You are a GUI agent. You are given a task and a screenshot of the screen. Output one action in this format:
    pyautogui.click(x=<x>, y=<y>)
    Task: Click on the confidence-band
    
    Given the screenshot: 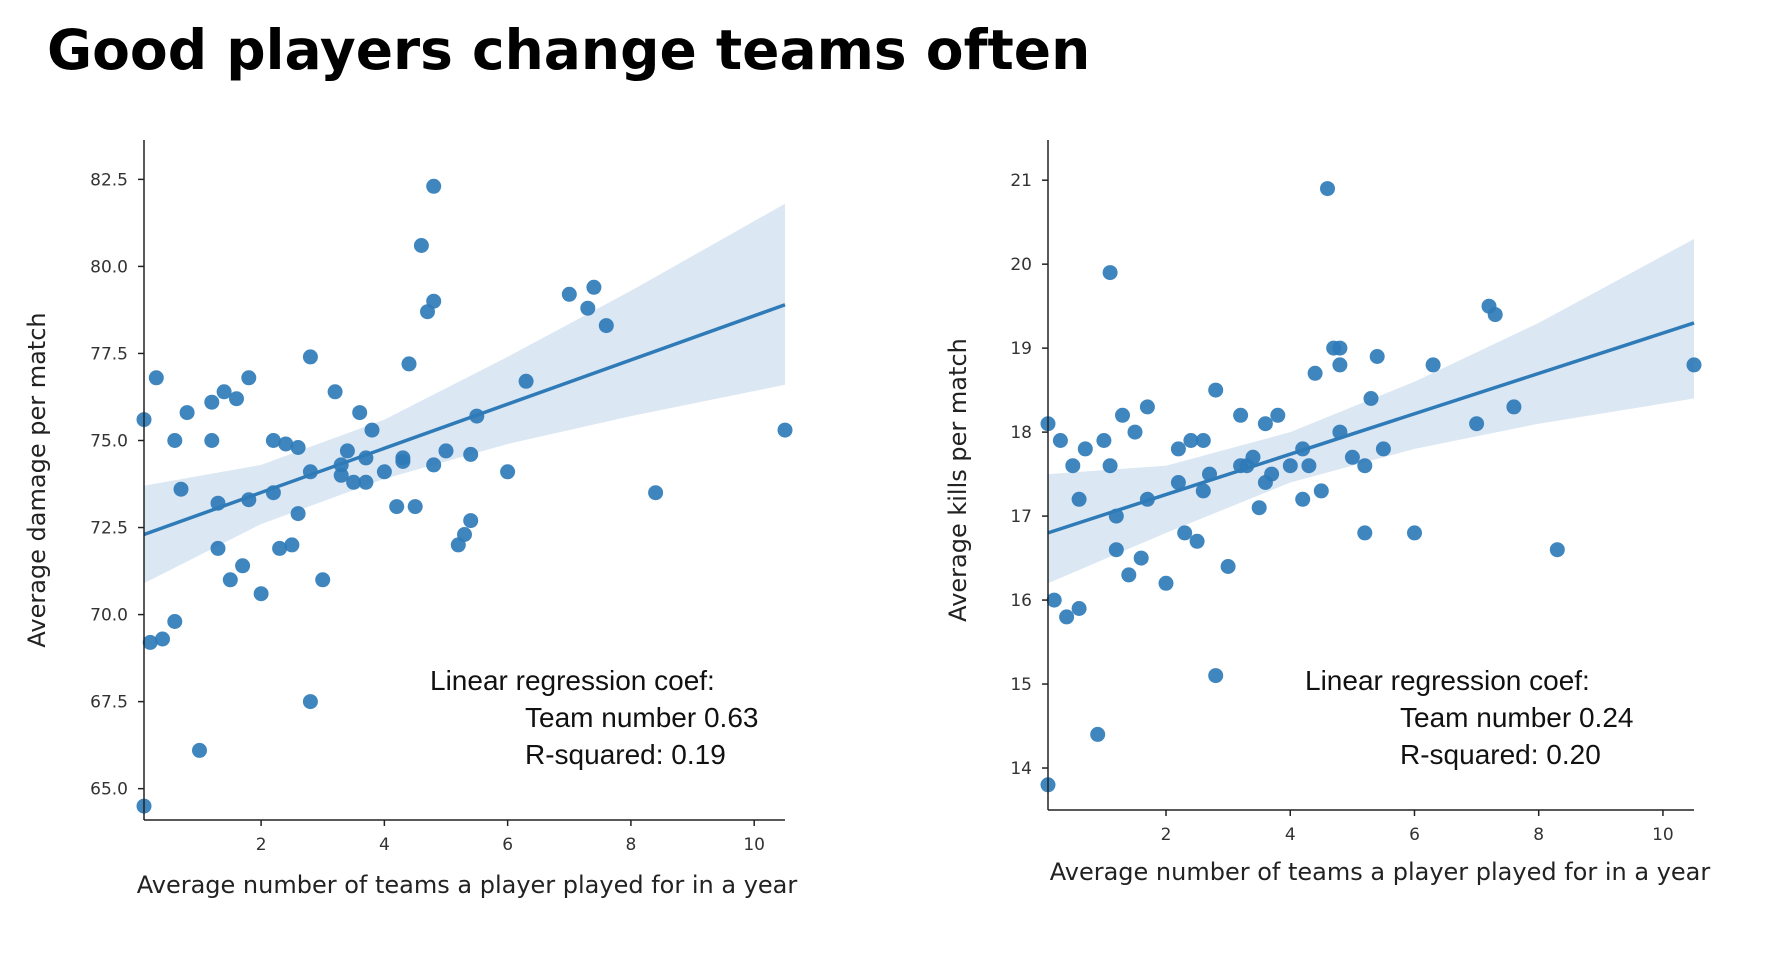 What is the action you would take?
    pyautogui.click(x=1371, y=411)
    